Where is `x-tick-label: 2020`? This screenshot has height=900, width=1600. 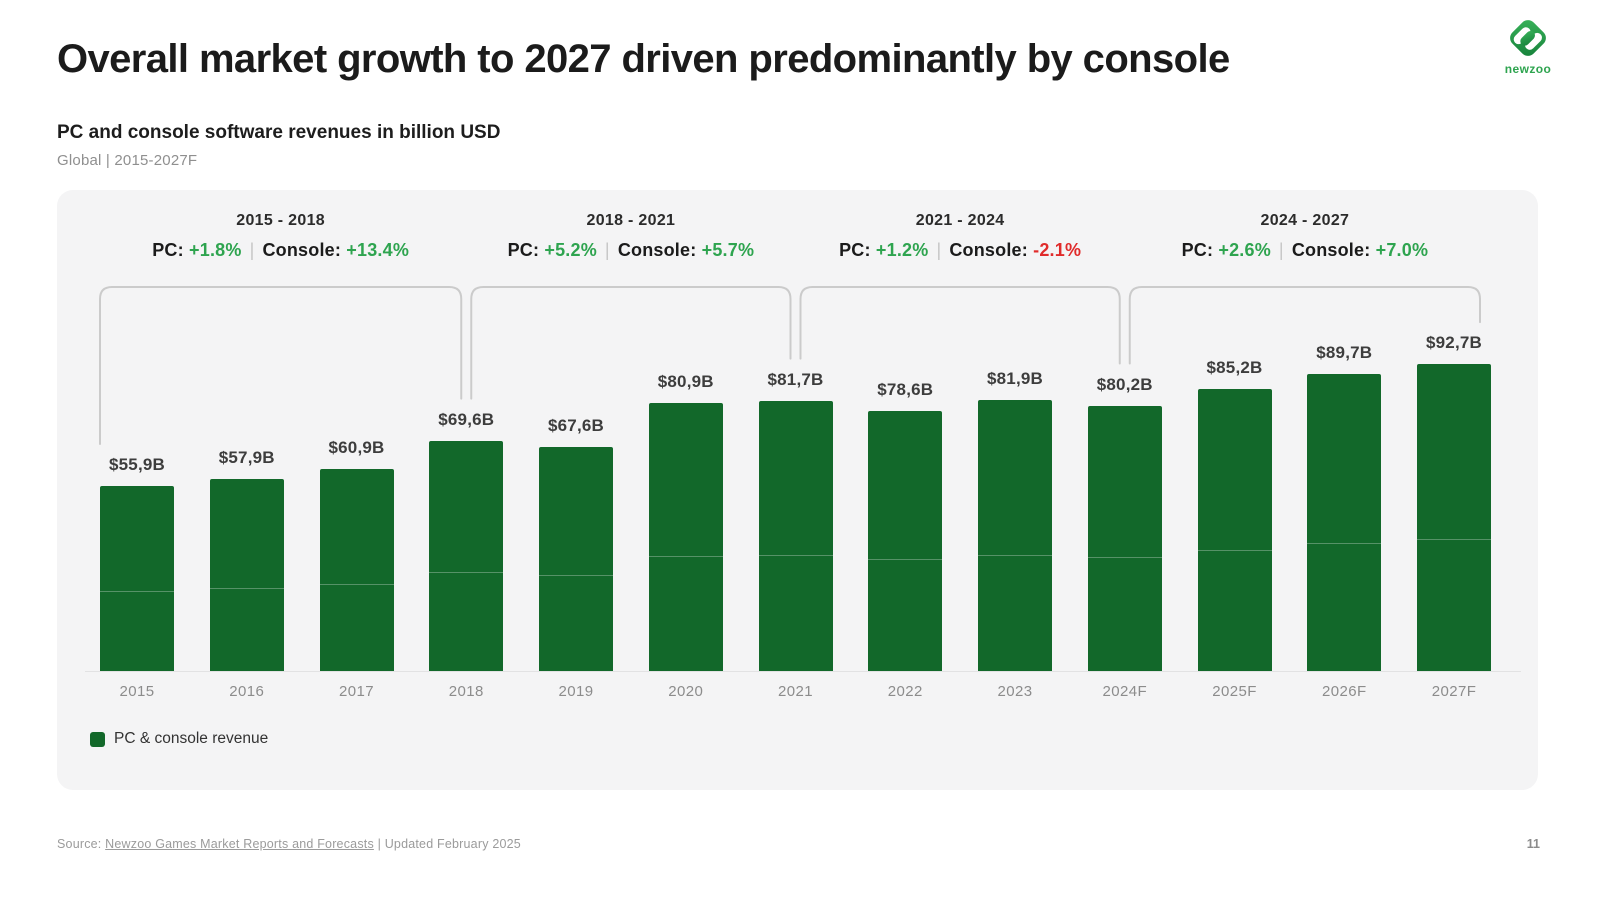
x-tick-label: 2020 is located at coordinates (686, 691).